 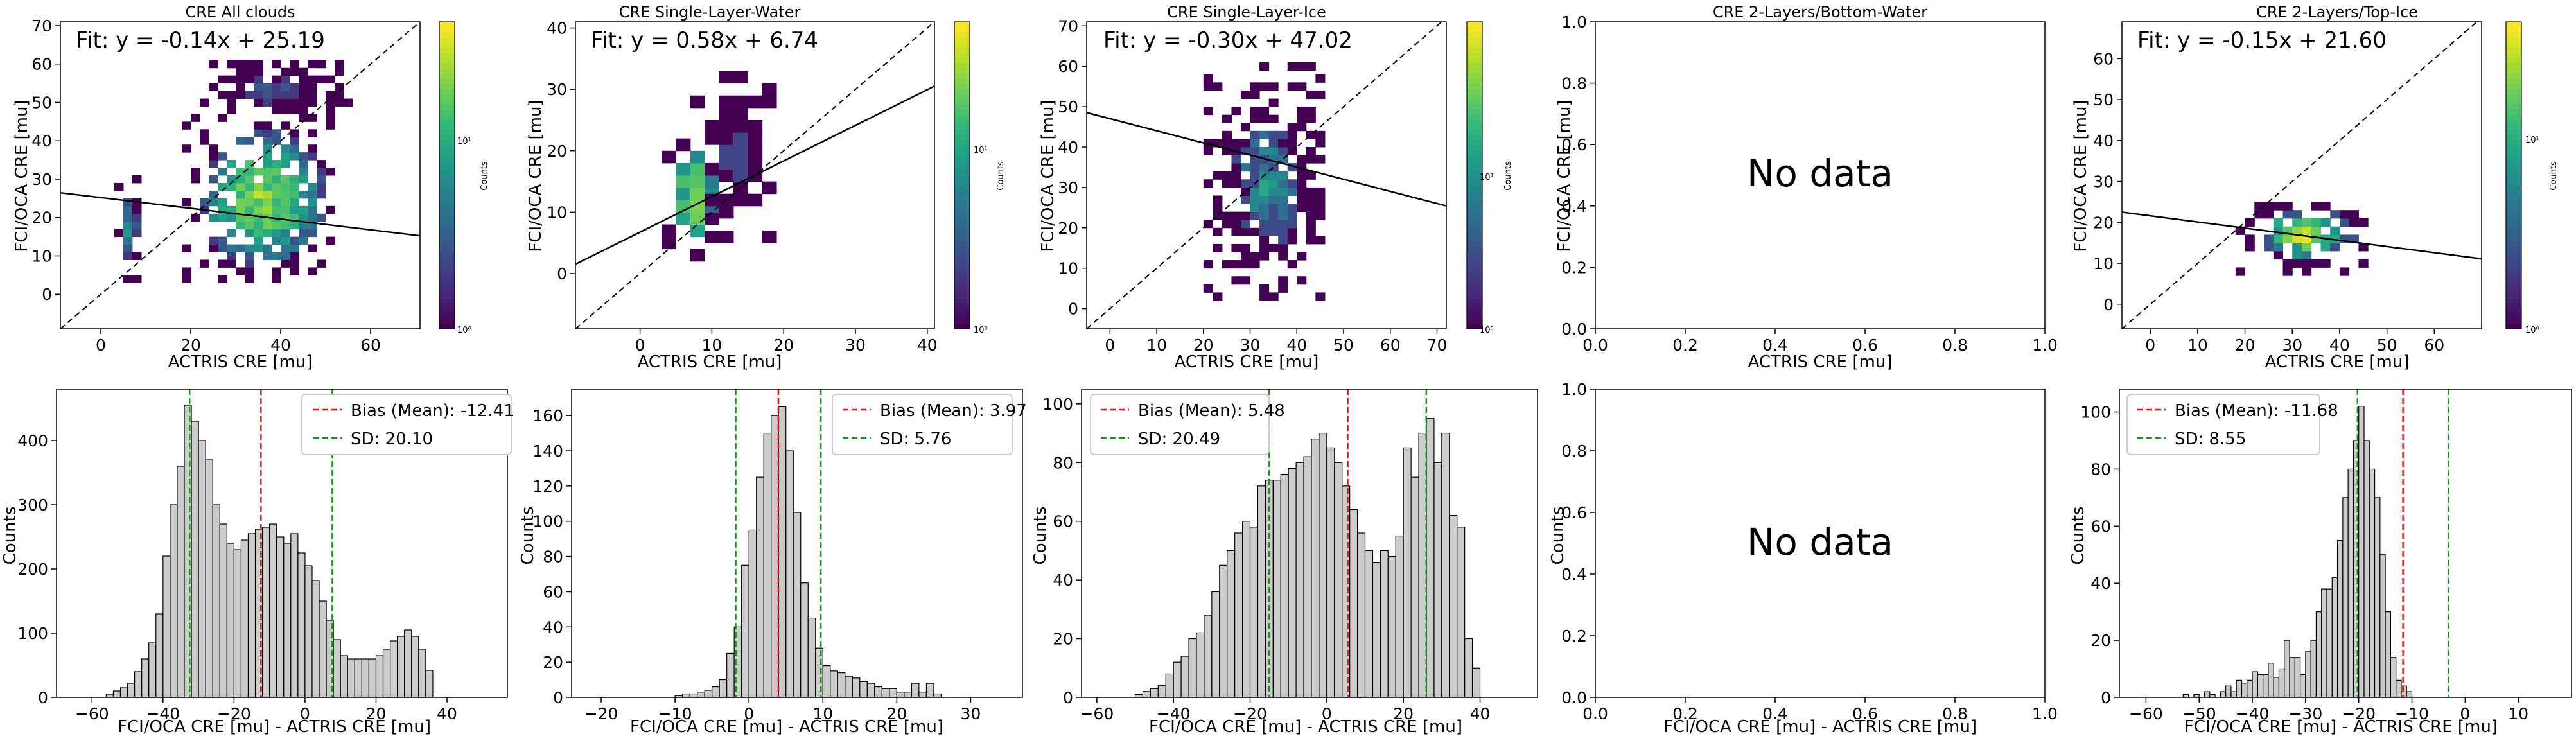 What do you see at coordinates (1685, 713) in the screenshot?
I see `hist-tlbw-xtick-label-1: 0.2` at bounding box center [1685, 713].